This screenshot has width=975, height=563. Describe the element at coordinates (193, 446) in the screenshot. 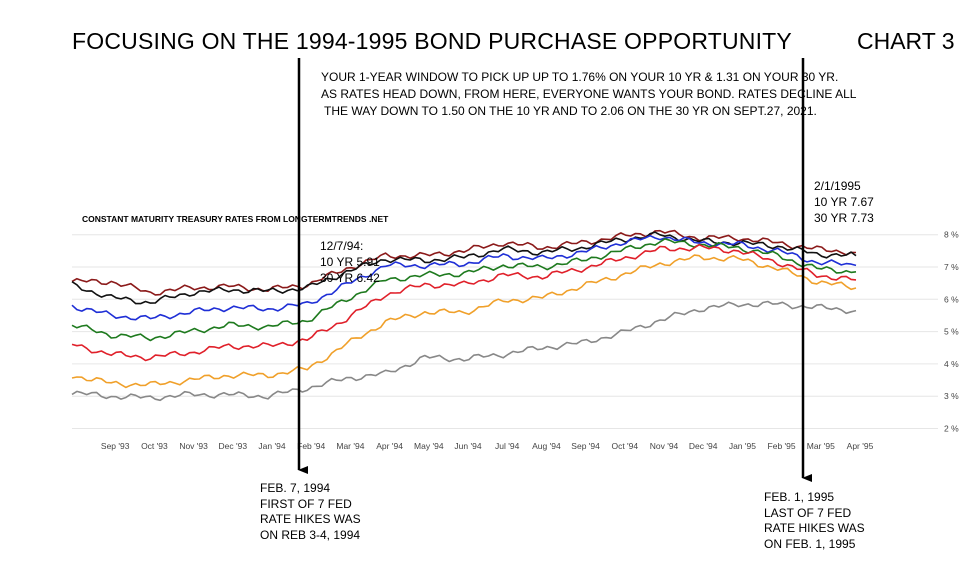

I see `x-tick-label: Nov '93` at that location.